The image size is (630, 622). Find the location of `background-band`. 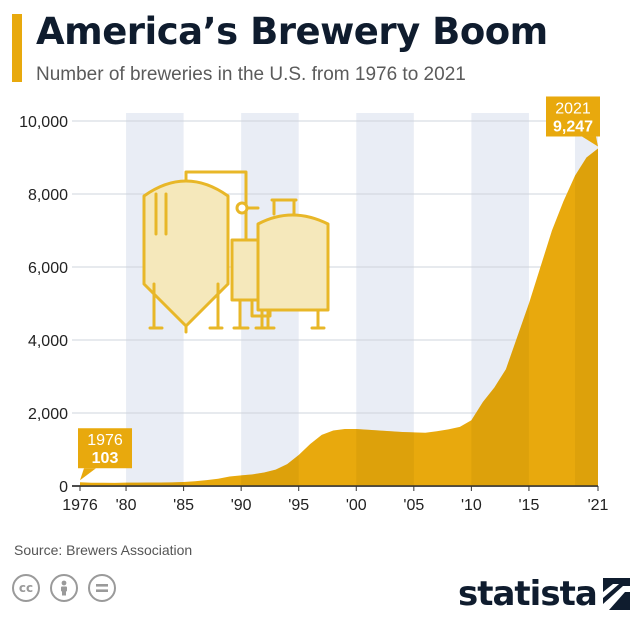

background-band is located at coordinates (385, 299).